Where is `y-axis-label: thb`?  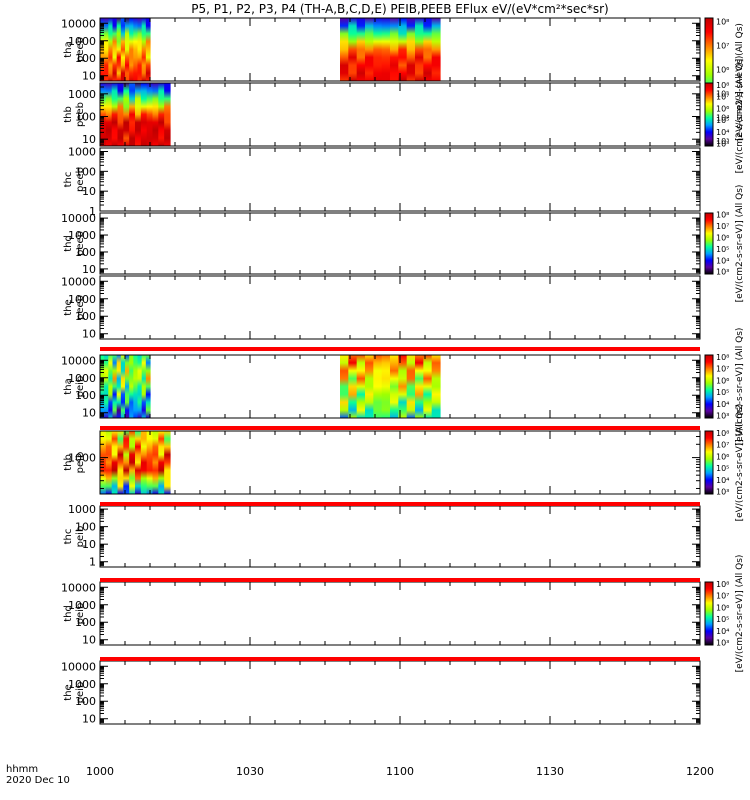
y-axis-label: thb is located at coordinates (68, 462).